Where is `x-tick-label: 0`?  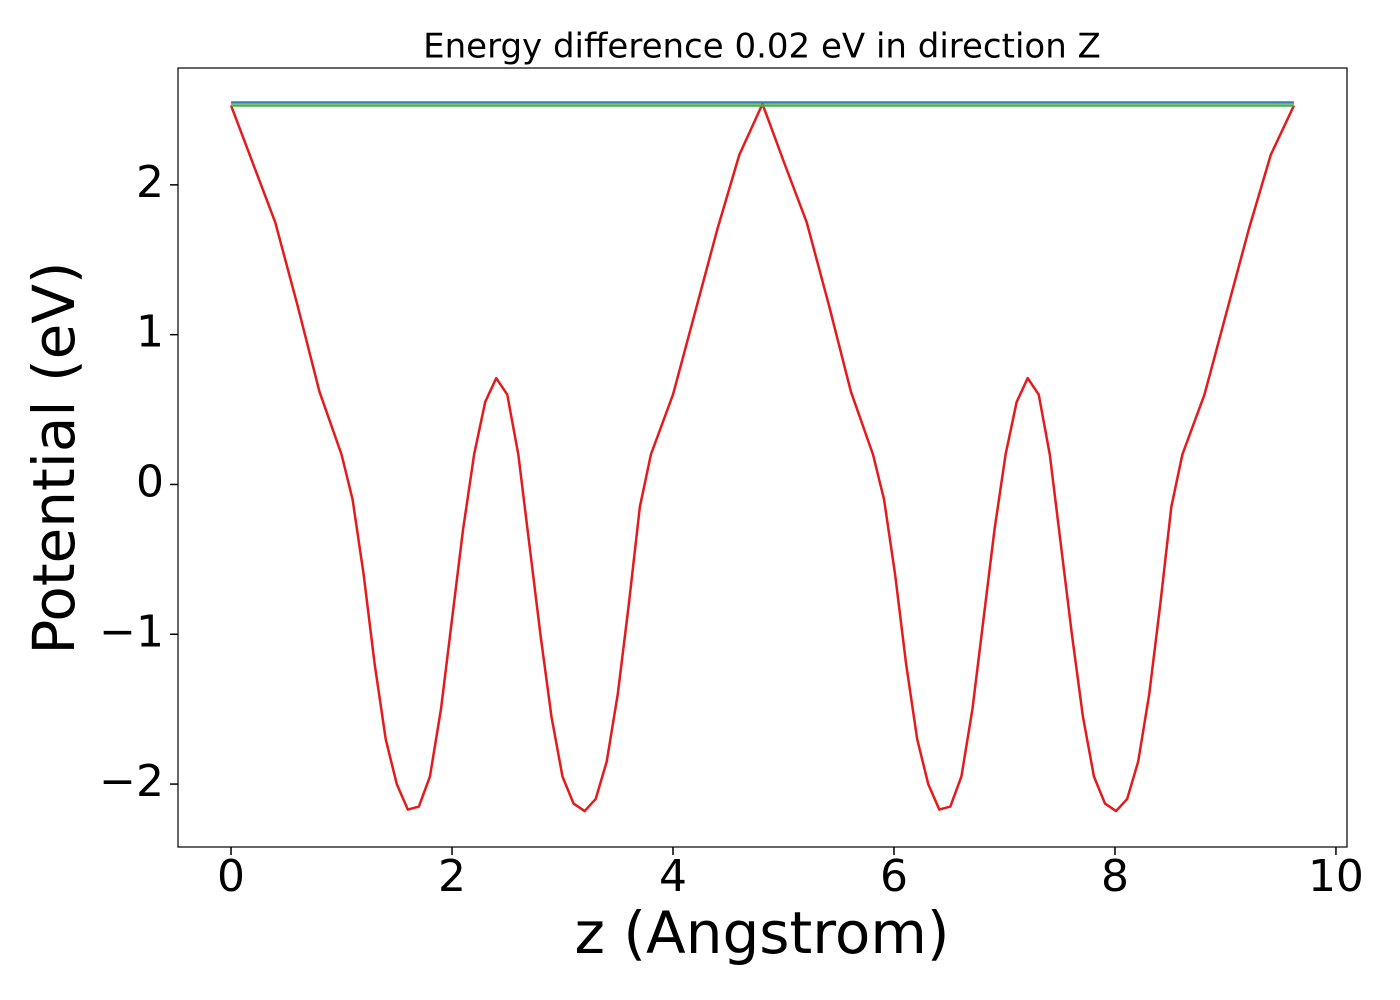
x-tick-label: 0 is located at coordinates (231, 876).